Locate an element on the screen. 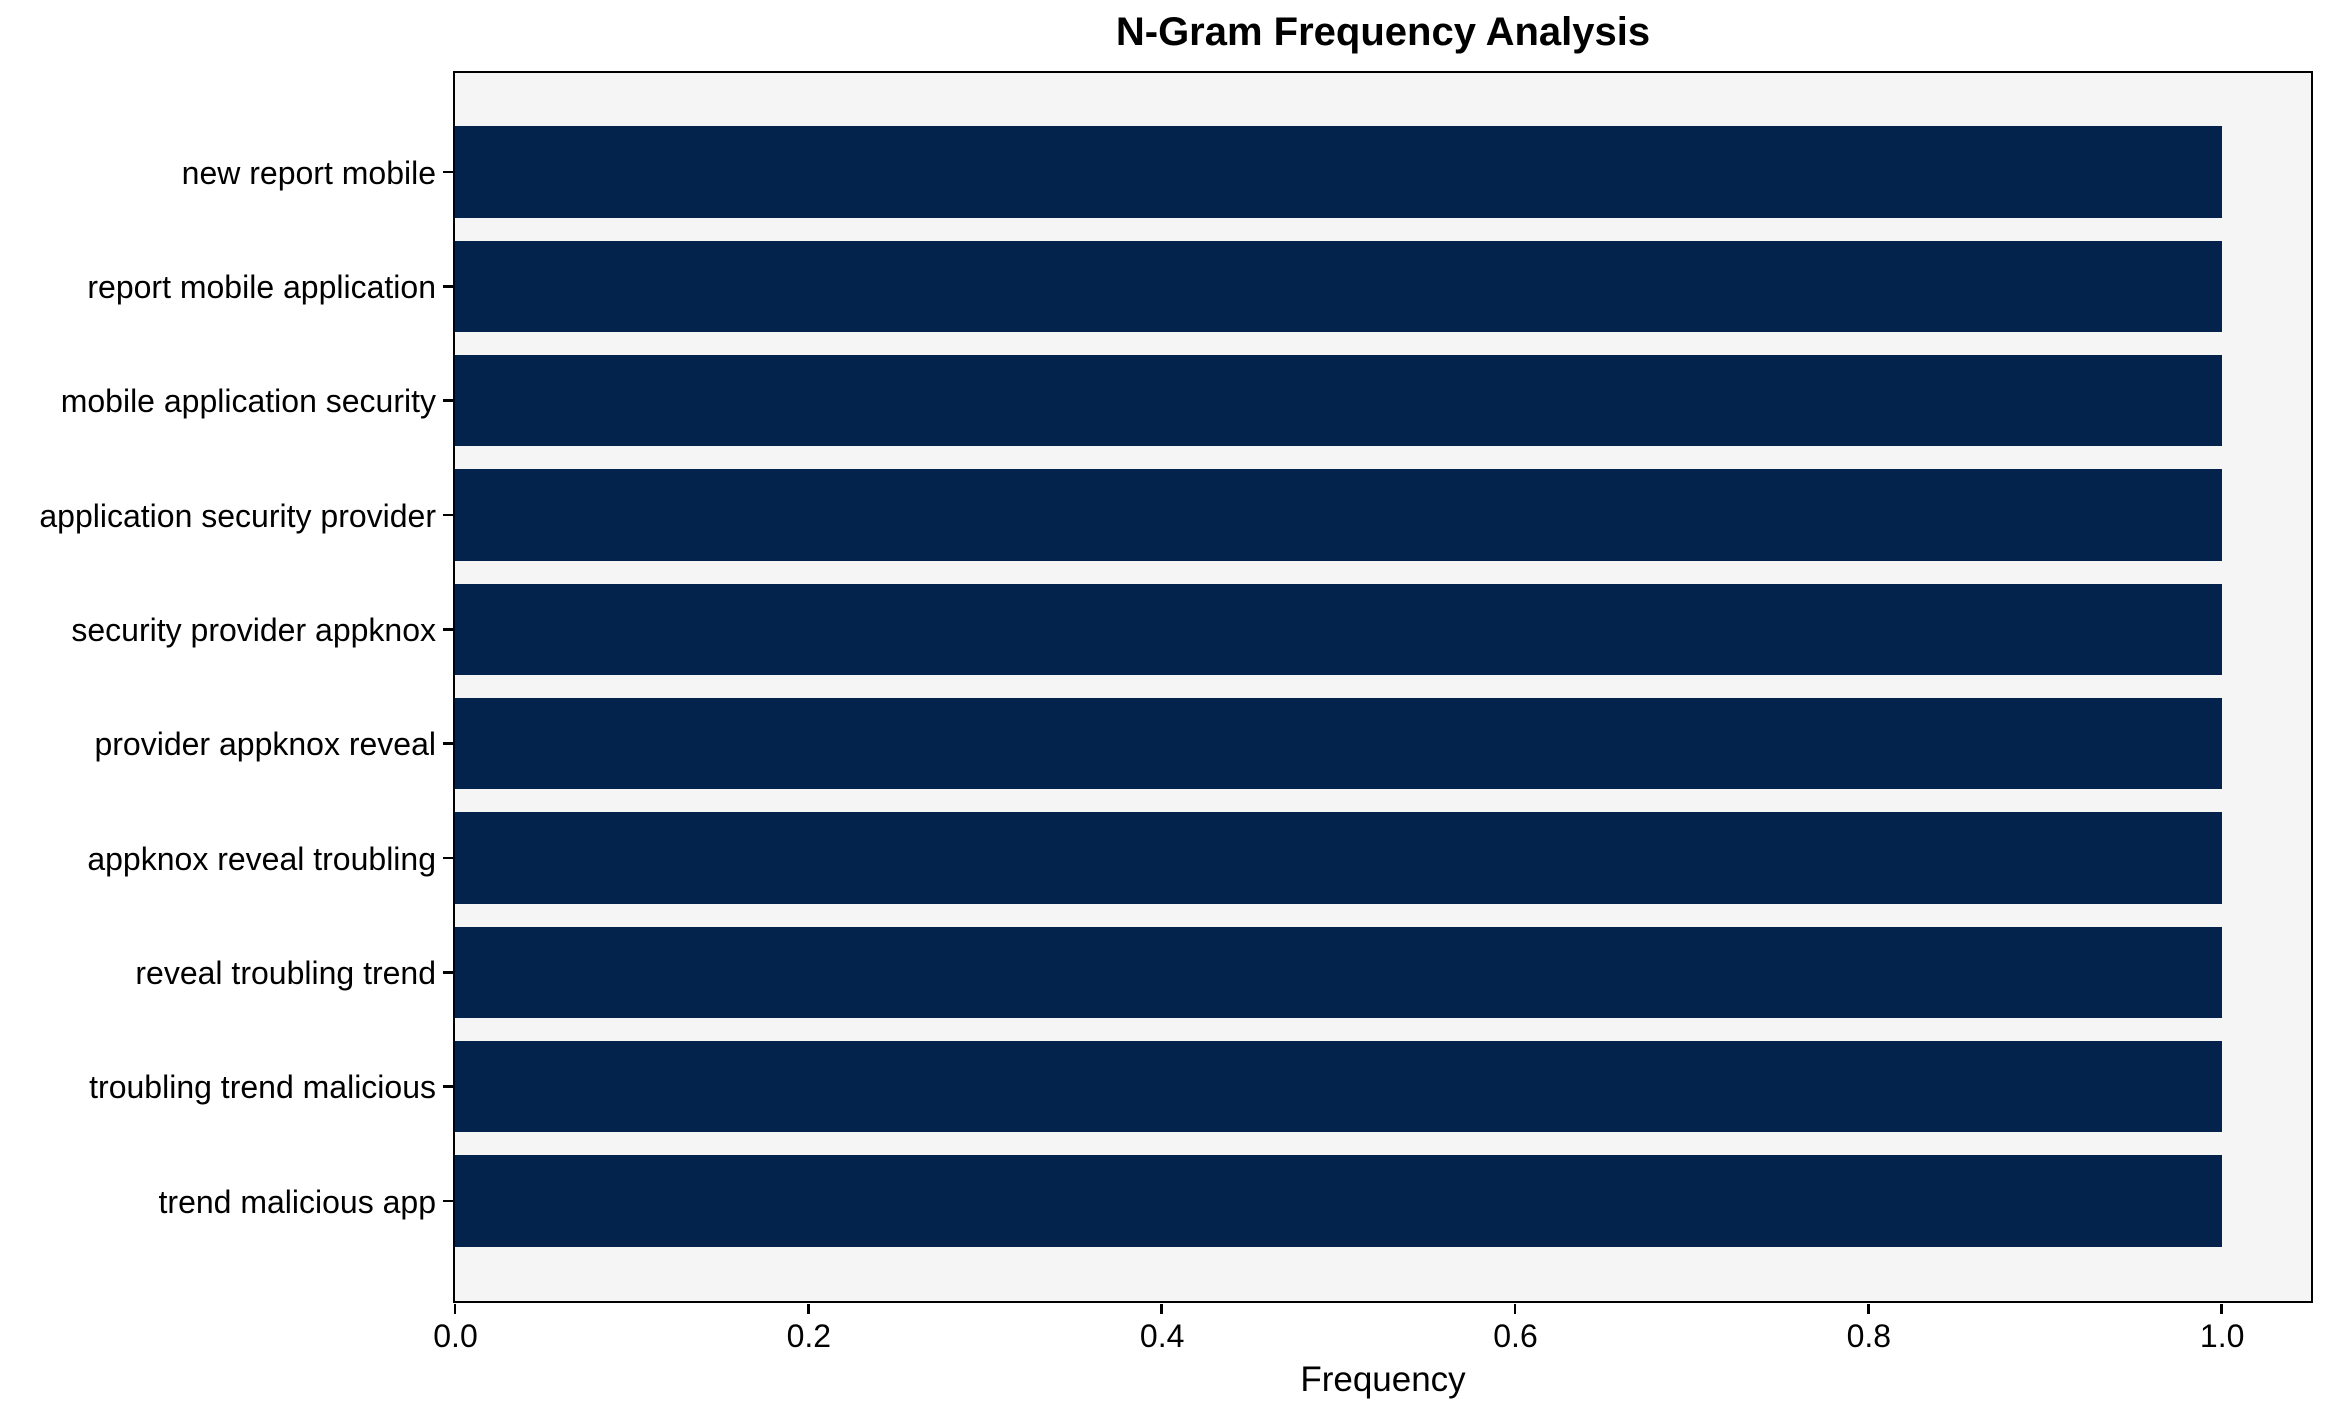  y-tick-label: mobile application security is located at coordinates (248, 401).